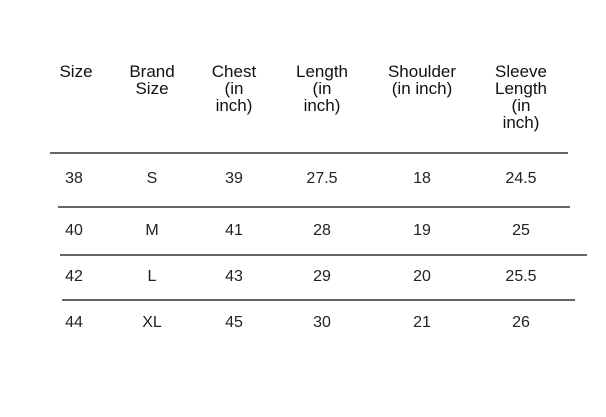 The width and height of the screenshot is (606, 417). Describe the element at coordinates (152, 71) in the screenshot. I see `column-header-line: Brand` at that location.